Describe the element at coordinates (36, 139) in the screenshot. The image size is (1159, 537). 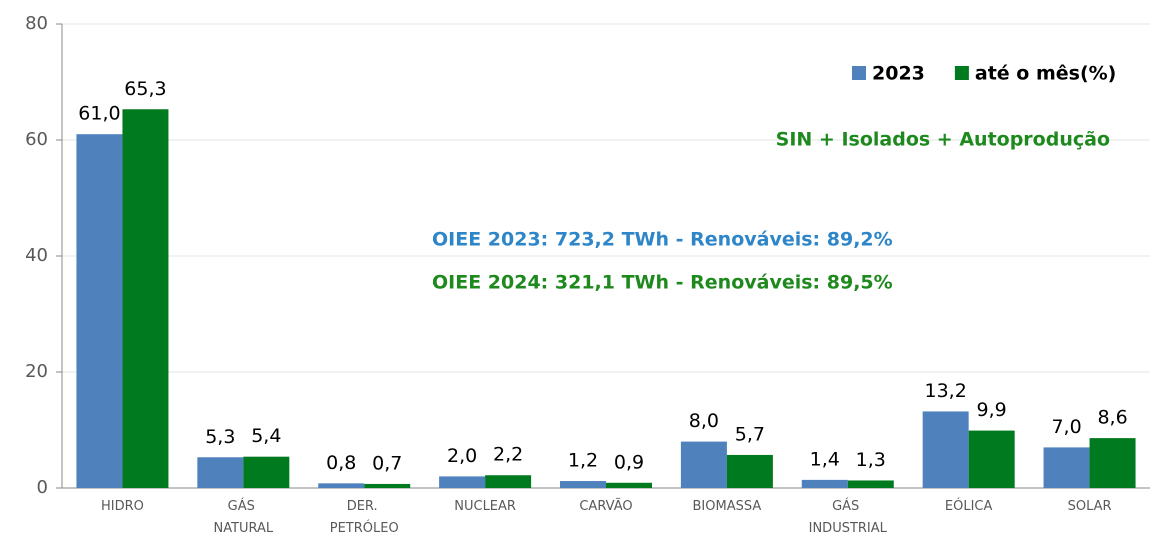
I see `y-tick-label: 60` at that location.